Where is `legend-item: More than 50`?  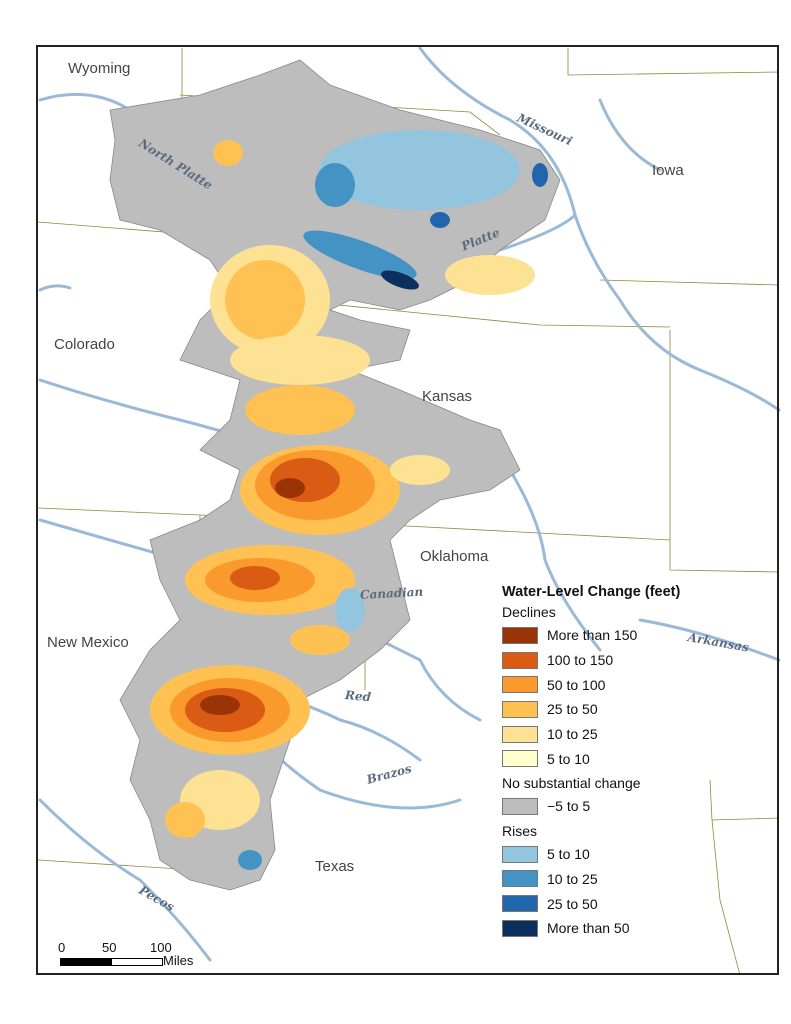 legend-item: More than 50 is located at coordinates (591, 928).